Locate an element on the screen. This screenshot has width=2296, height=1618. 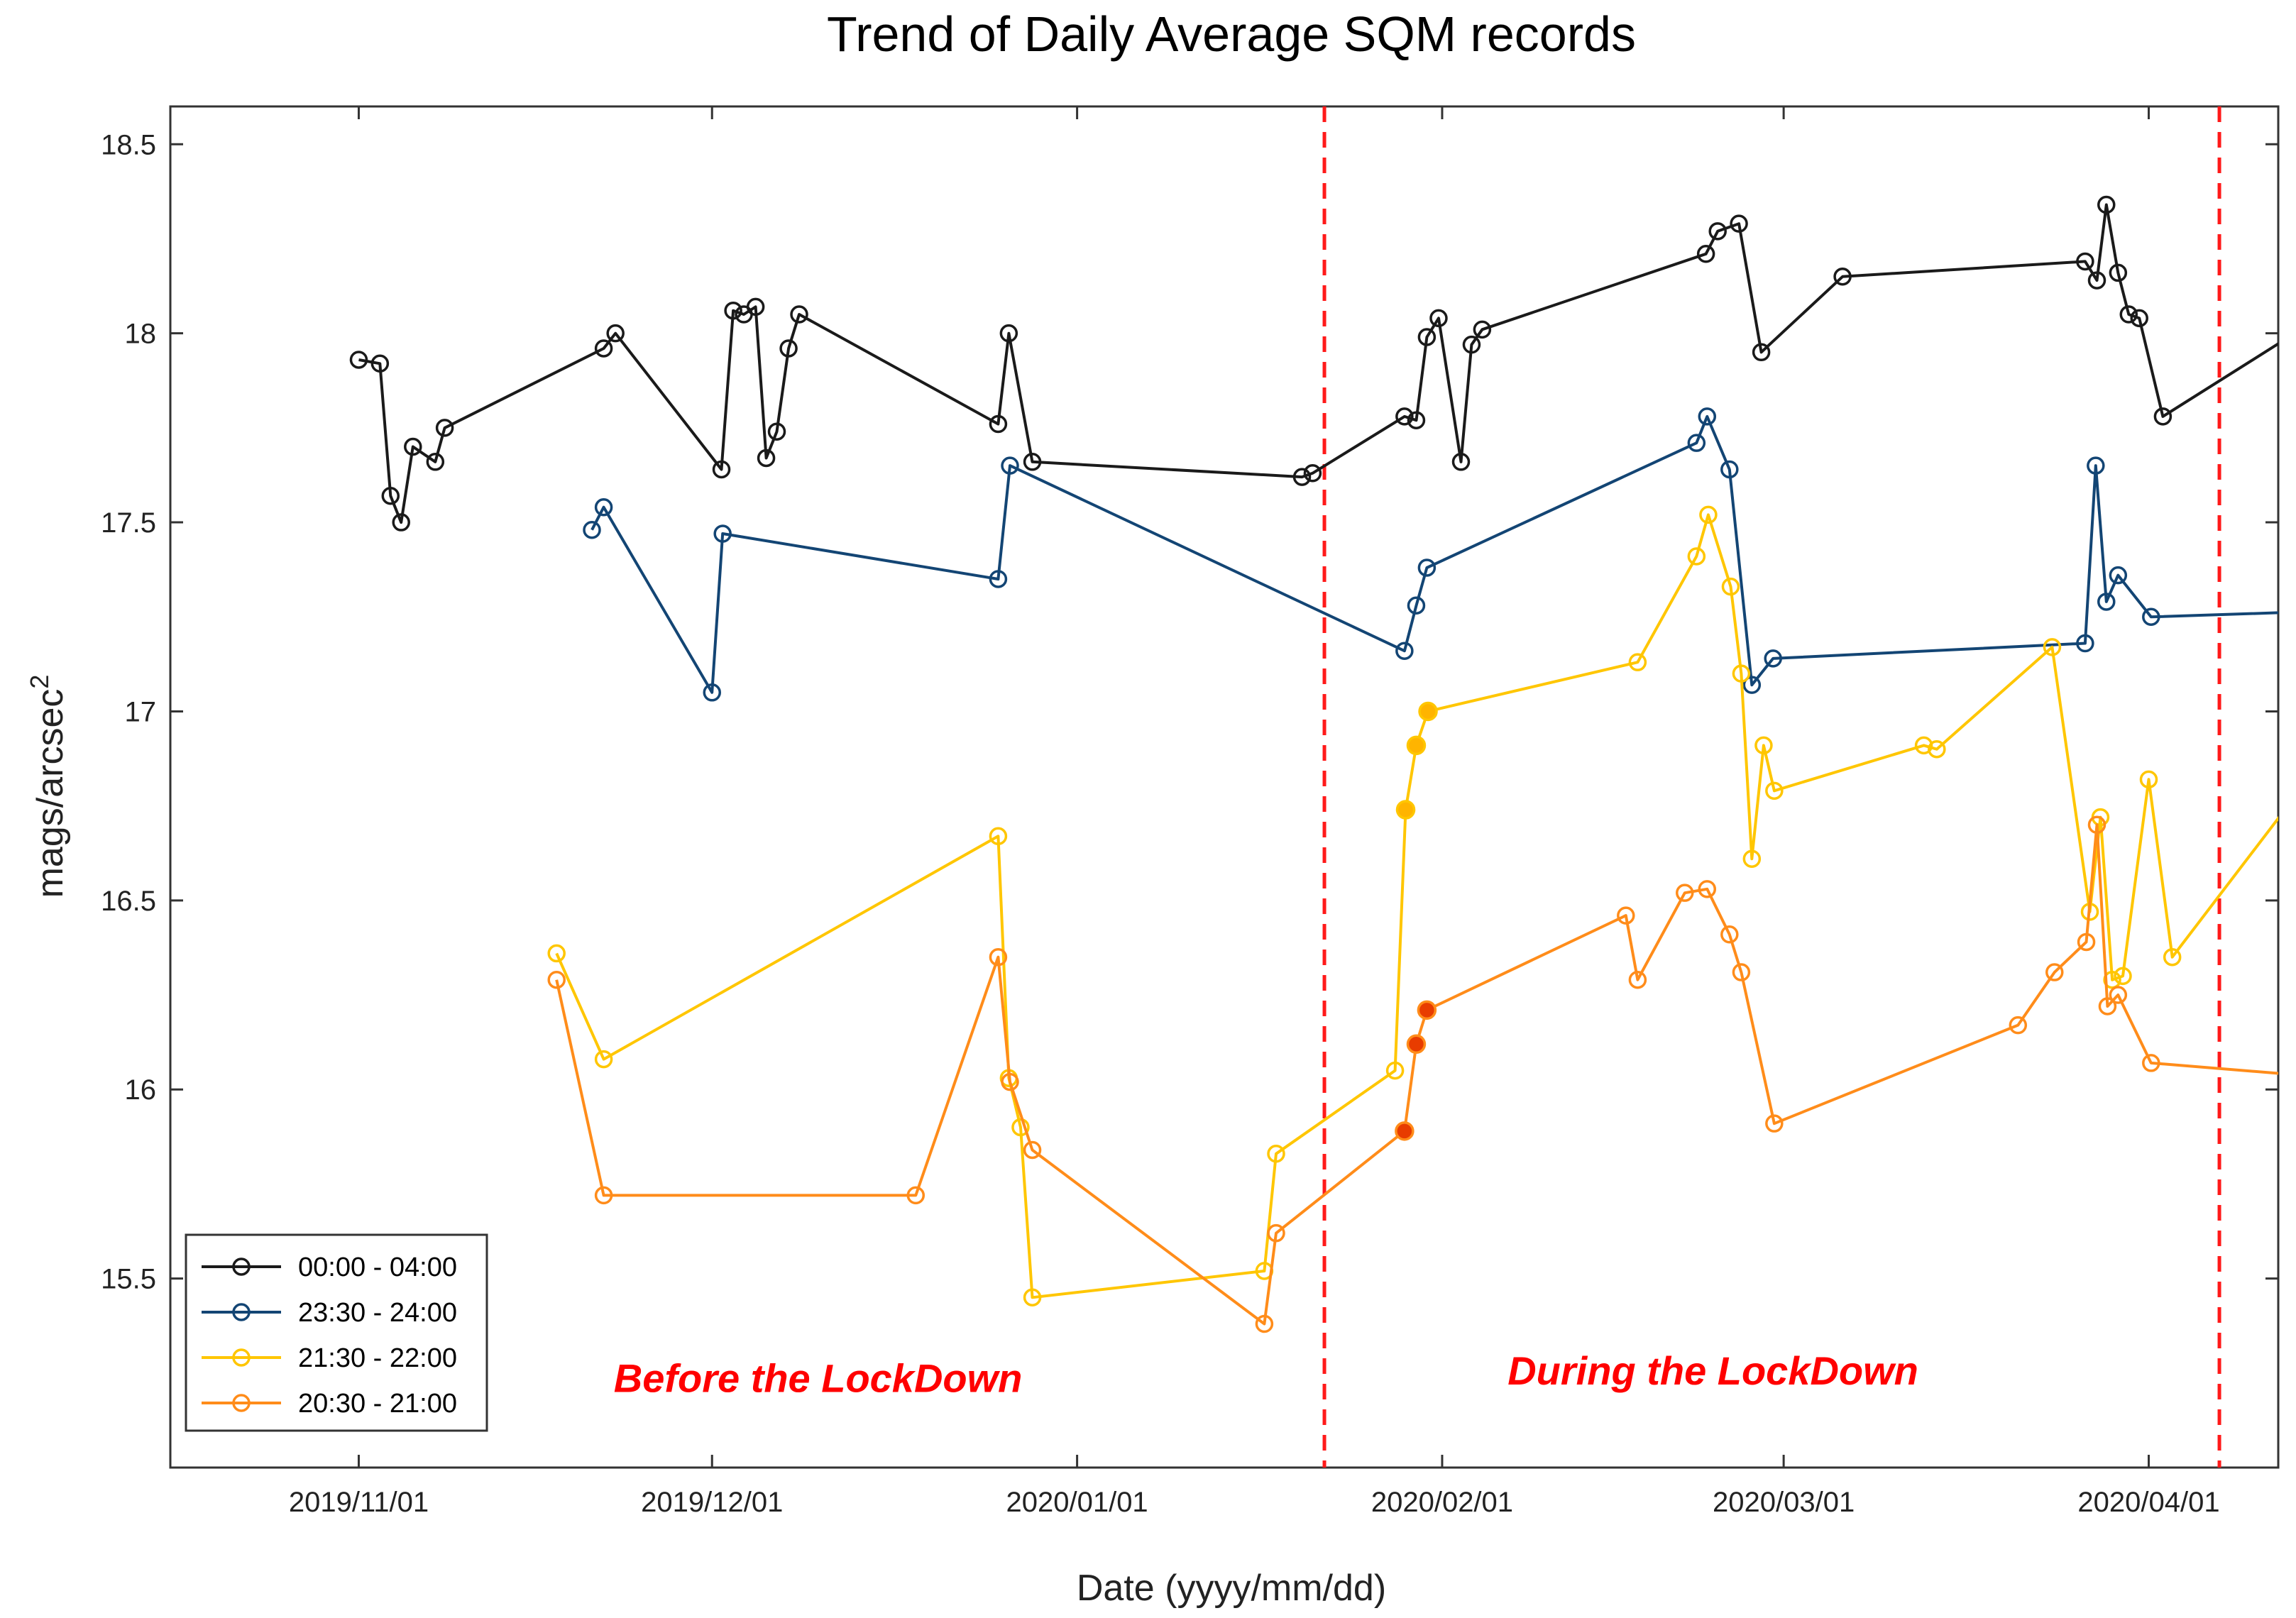
legend-entry-label: 20:30 - 21:00 is located at coordinates (377, 1404).